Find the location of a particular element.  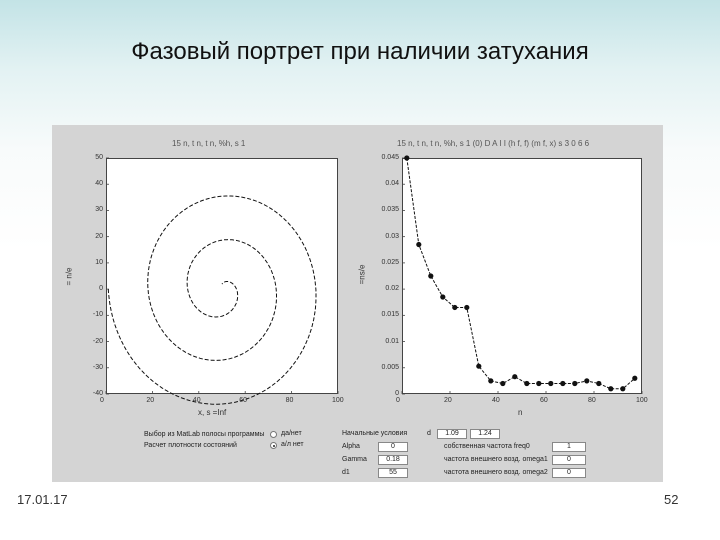

left-plot-x-tick-label: 0 is located at coordinates (102, 400).